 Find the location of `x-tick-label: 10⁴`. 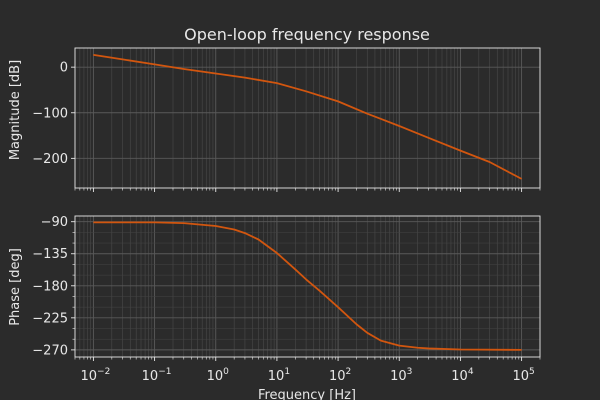

x-tick-label: 10⁴ is located at coordinates (462, 375).